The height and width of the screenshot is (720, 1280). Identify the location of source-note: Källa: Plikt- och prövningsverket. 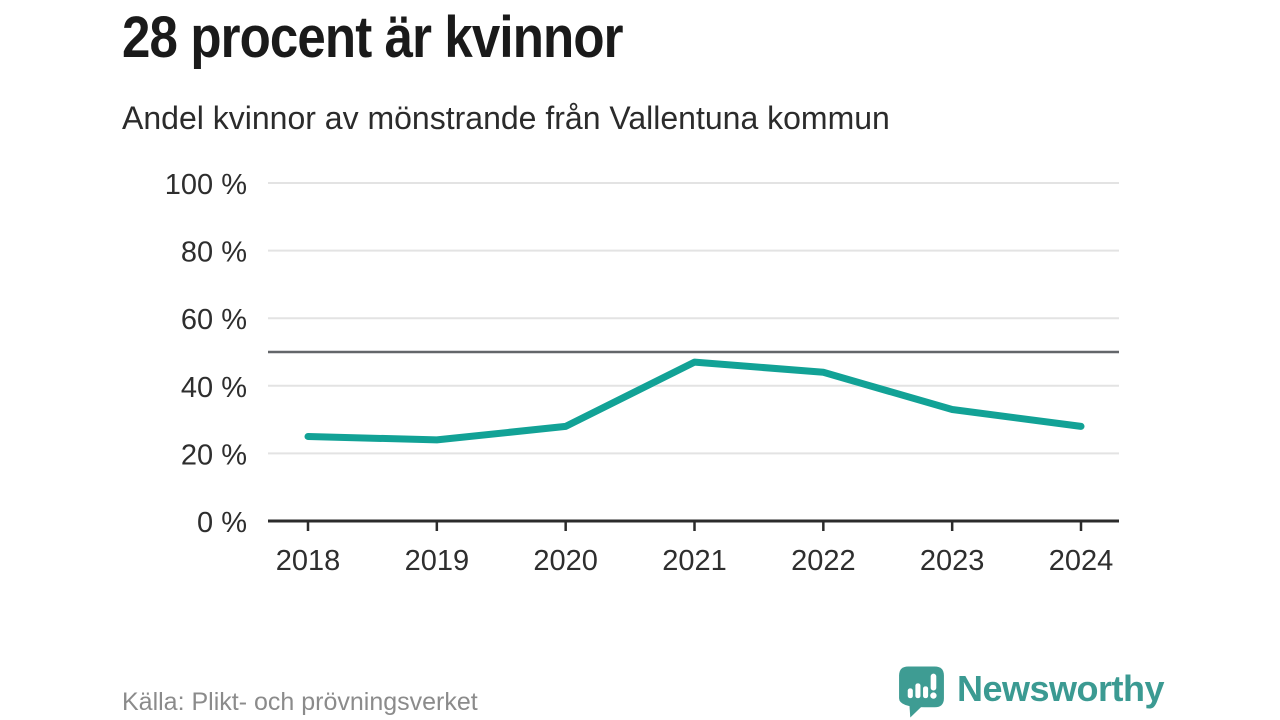
(300, 702).